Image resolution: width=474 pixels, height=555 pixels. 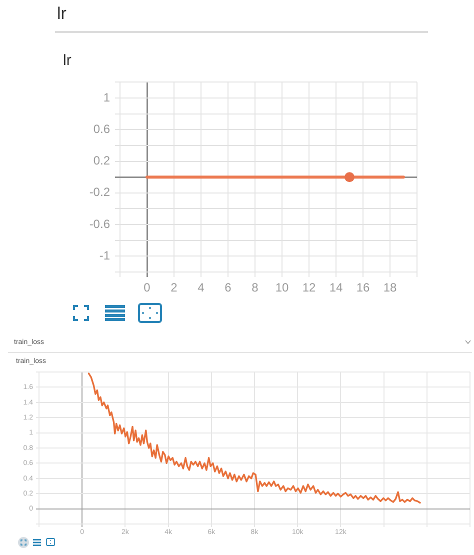 What do you see at coordinates (104, 255) in the screenshot?
I see `y-tick-label: -1` at bounding box center [104, 255].